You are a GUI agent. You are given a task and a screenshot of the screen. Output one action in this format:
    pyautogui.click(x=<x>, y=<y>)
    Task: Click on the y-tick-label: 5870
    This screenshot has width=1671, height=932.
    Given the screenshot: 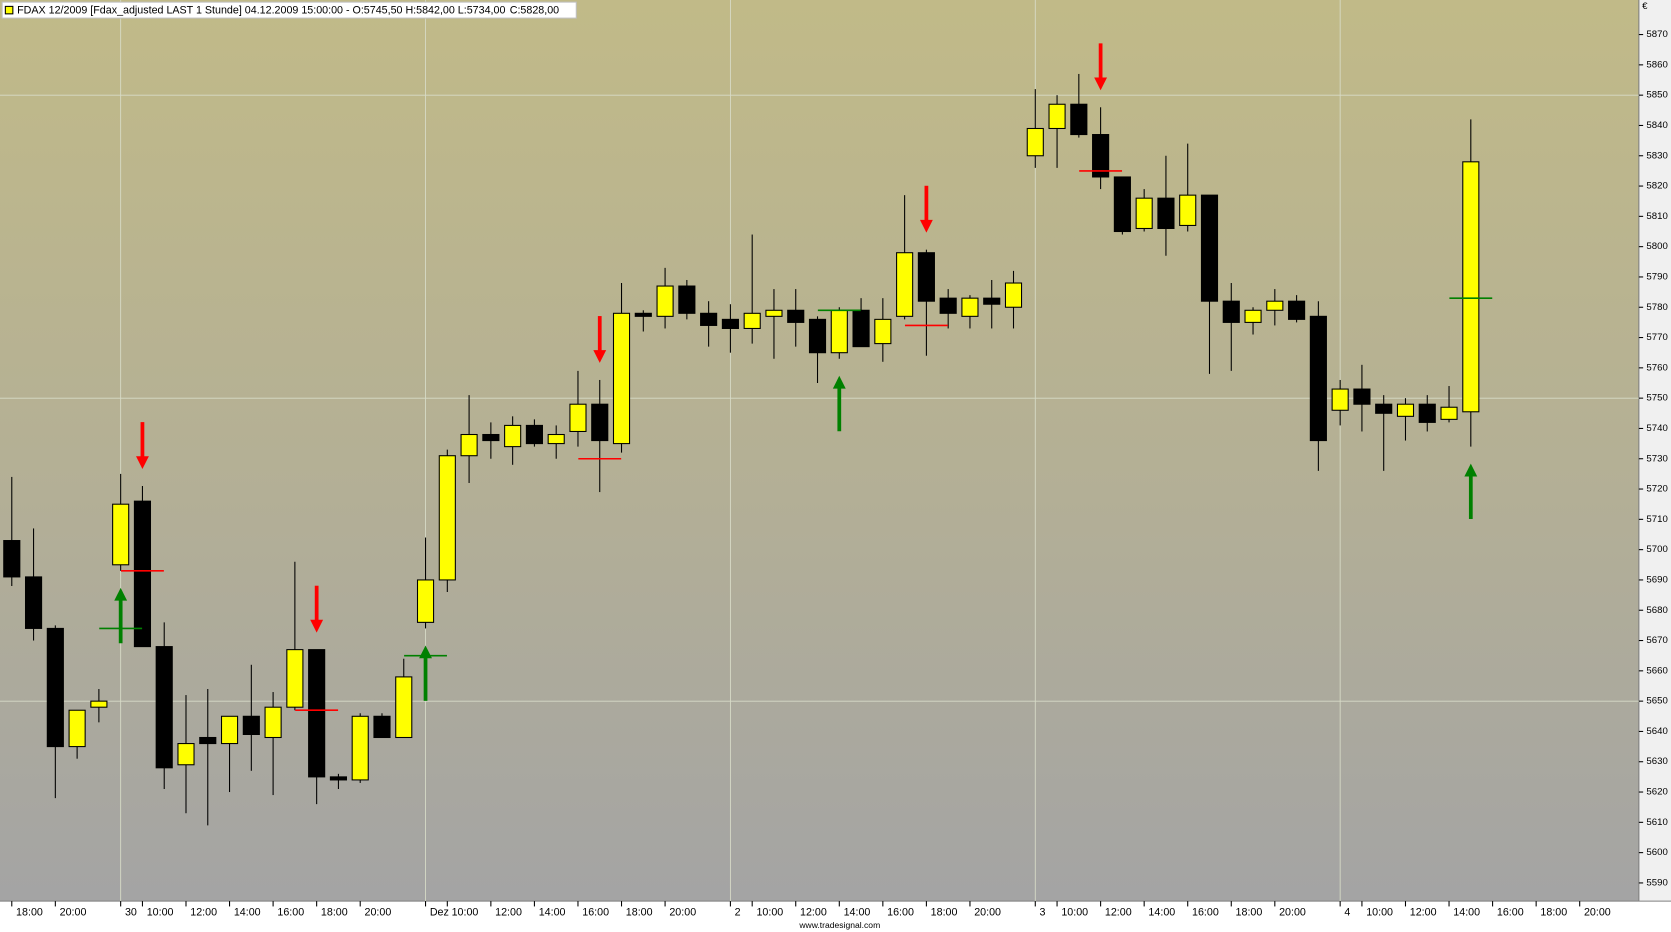 What is the action you would take?
    pyautogui.click(x=1656, y=34)
    